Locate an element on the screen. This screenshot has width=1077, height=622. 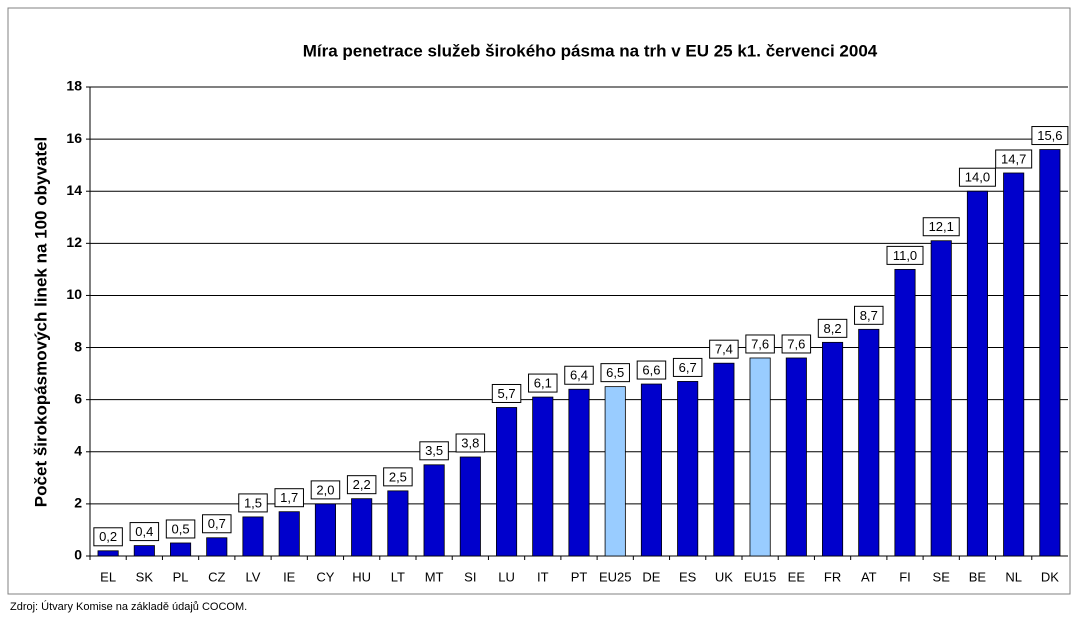
data-label: 1,5 is located at coordinates (253, 502).